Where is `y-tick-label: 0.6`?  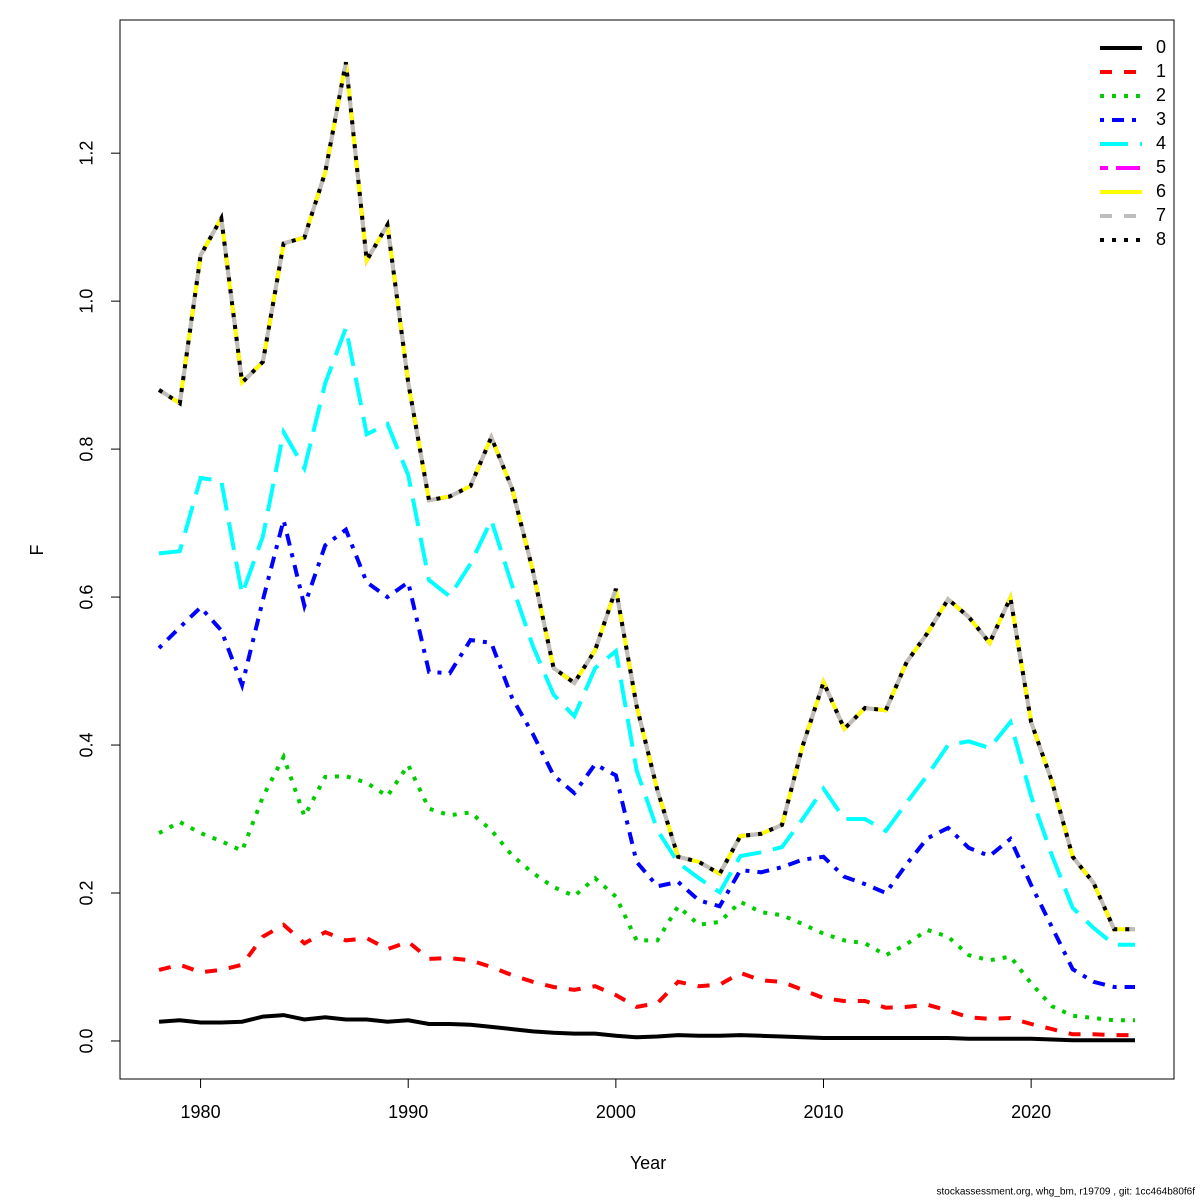
y-tick-label: 0.6 is located at coordinates (87, 597).